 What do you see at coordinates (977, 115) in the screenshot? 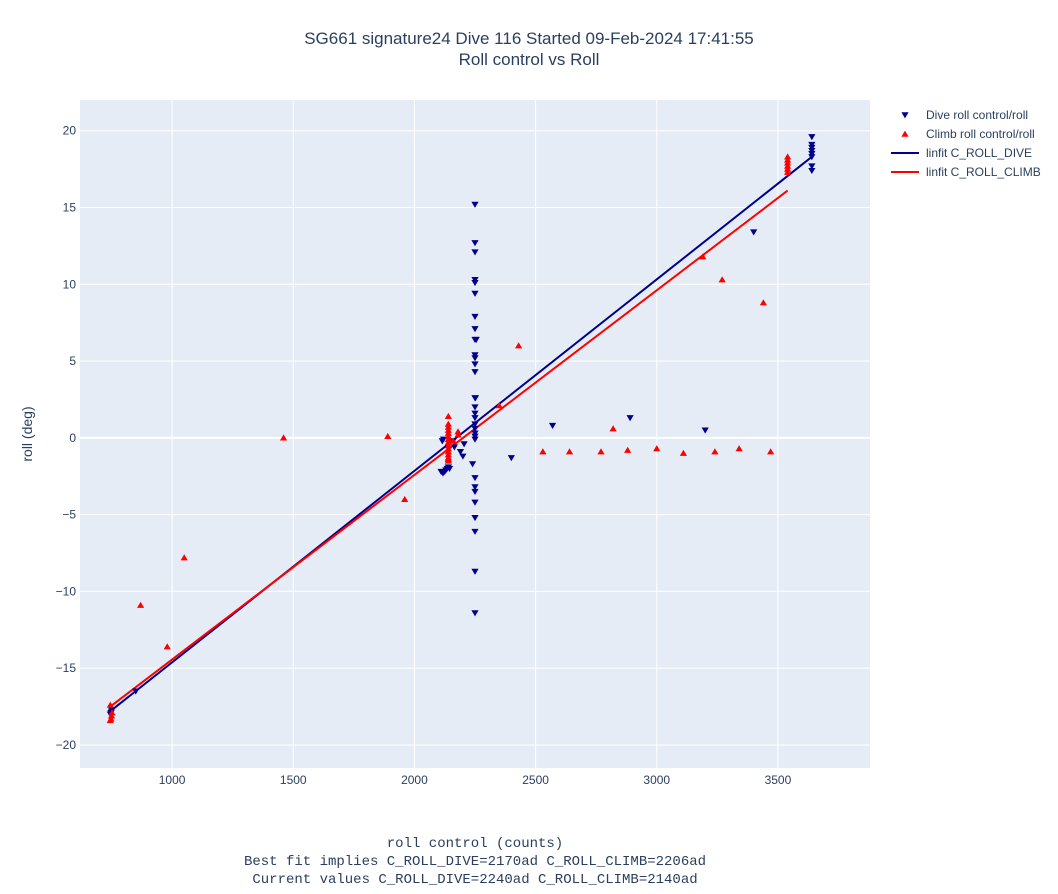
I see `legend-label: Dive roll control/roll` at bounding box center [977, 115].